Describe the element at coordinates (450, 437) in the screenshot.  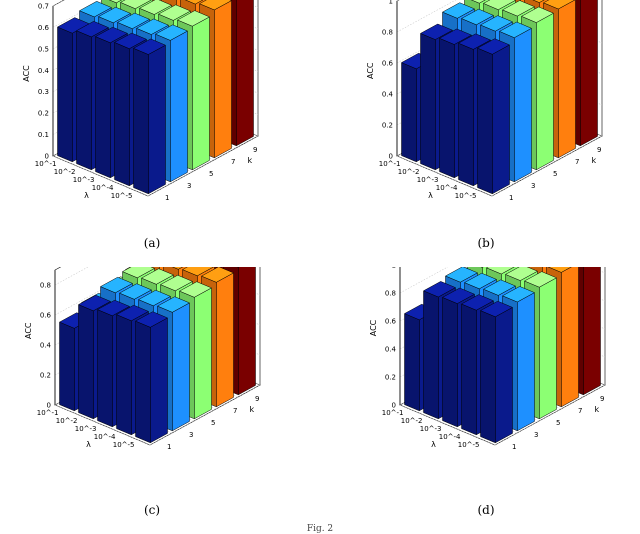
I see `lambda-tick-label: 10^-4` at that location.